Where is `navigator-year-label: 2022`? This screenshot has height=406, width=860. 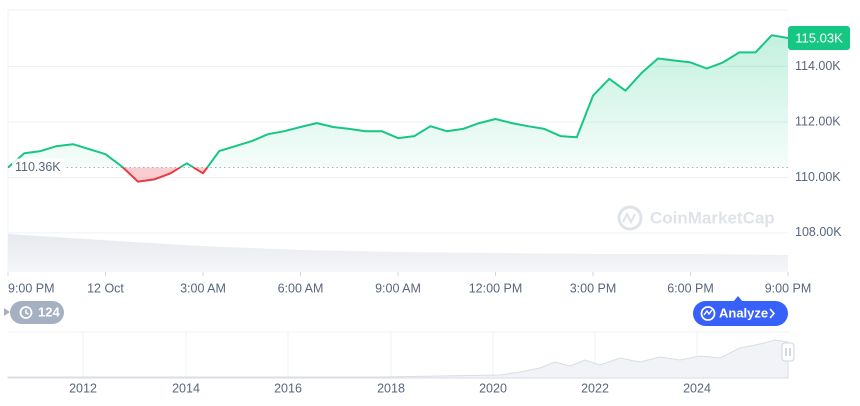
navigator-year-label: 2022 is located at coordinates (595, 388).